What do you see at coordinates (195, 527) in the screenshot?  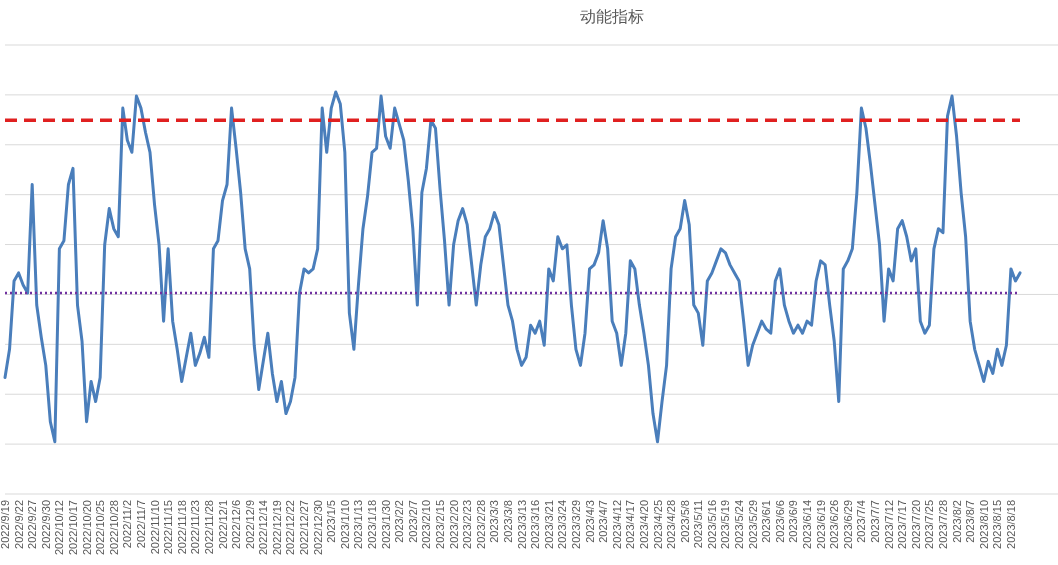 I see `x-tick-label: 2022/11/23` at bounding box center [195, 527].